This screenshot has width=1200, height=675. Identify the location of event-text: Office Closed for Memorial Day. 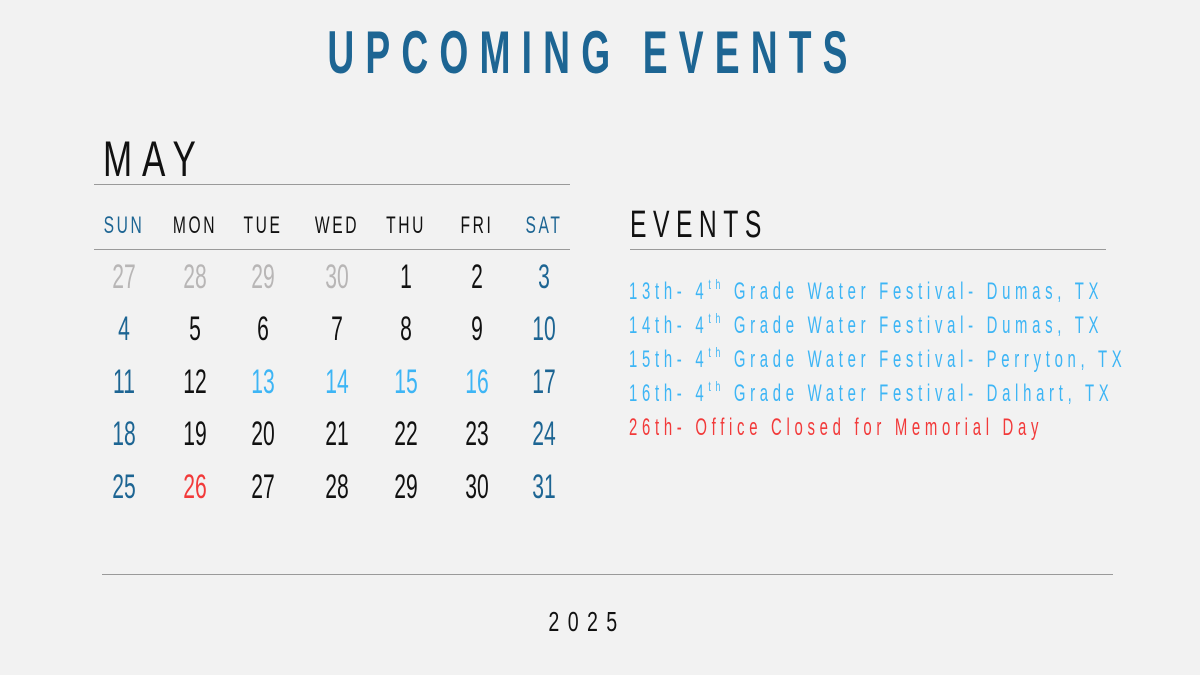
(869, 427).